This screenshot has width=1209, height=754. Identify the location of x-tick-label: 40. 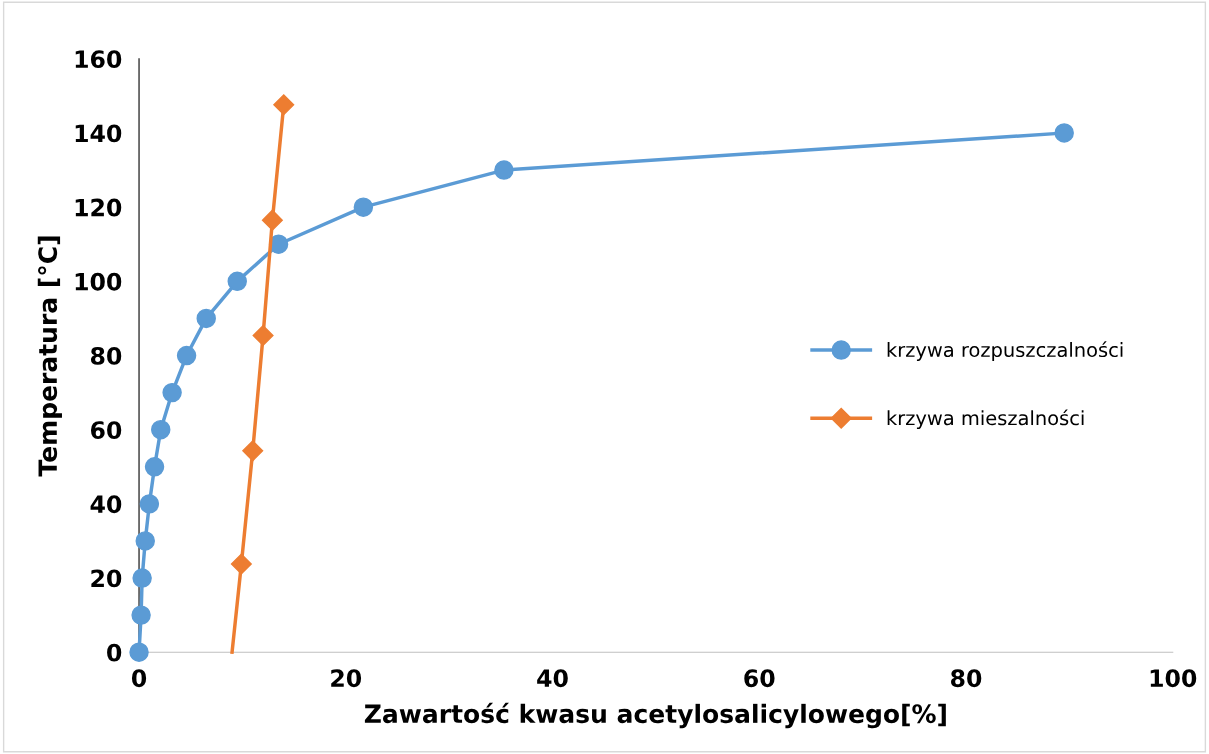
(552, 678).